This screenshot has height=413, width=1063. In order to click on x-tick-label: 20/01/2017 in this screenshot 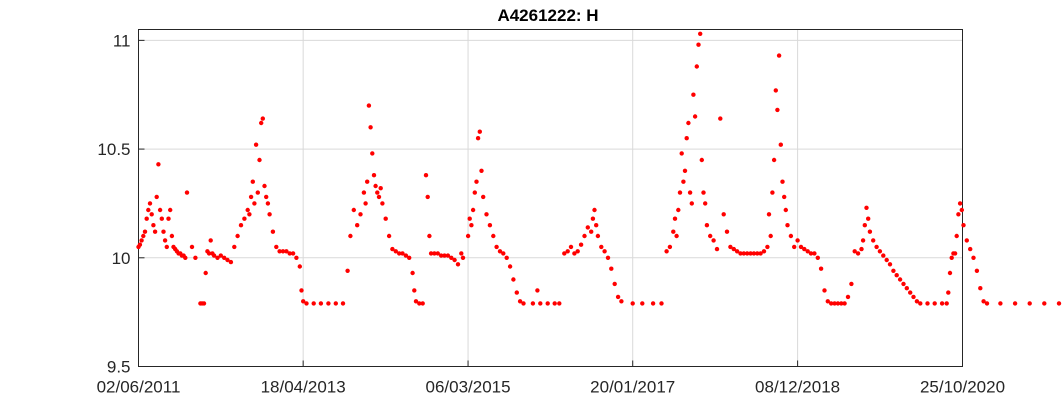, I will do `click(632, 387)`.